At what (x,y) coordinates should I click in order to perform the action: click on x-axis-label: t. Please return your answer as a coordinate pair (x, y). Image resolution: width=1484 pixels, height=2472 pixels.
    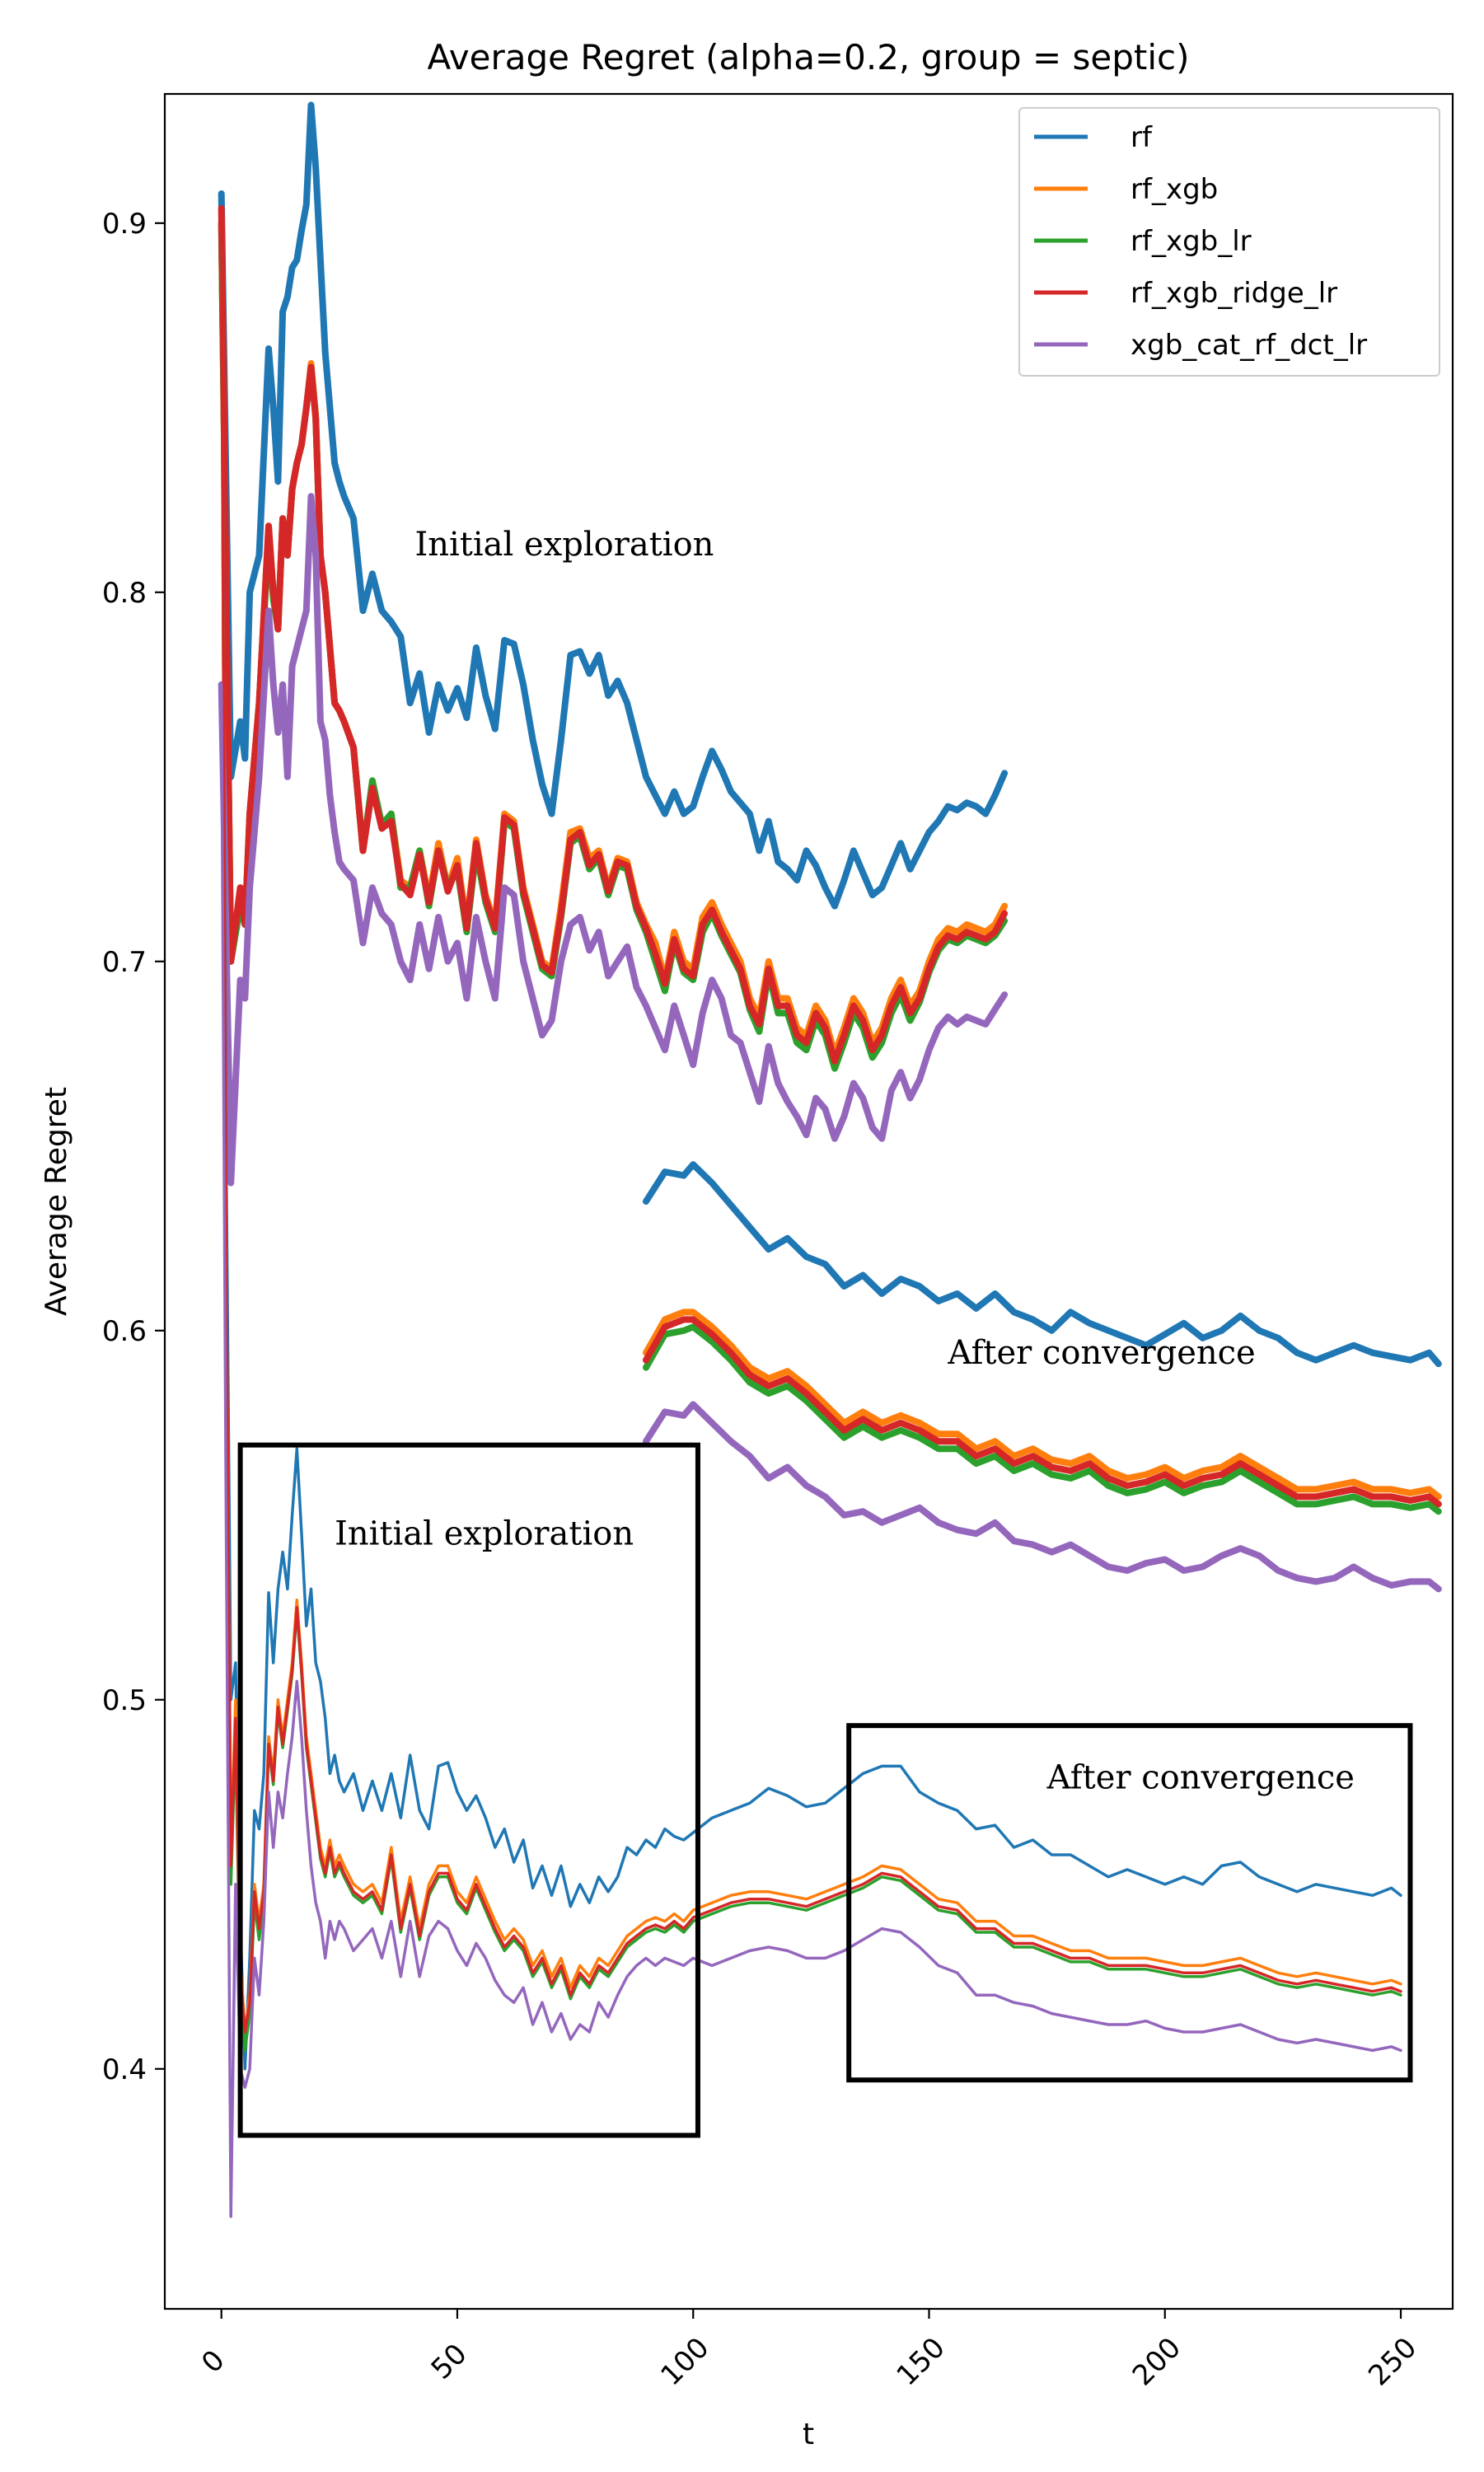
    Looking at the image, I should click on (809, 2434).